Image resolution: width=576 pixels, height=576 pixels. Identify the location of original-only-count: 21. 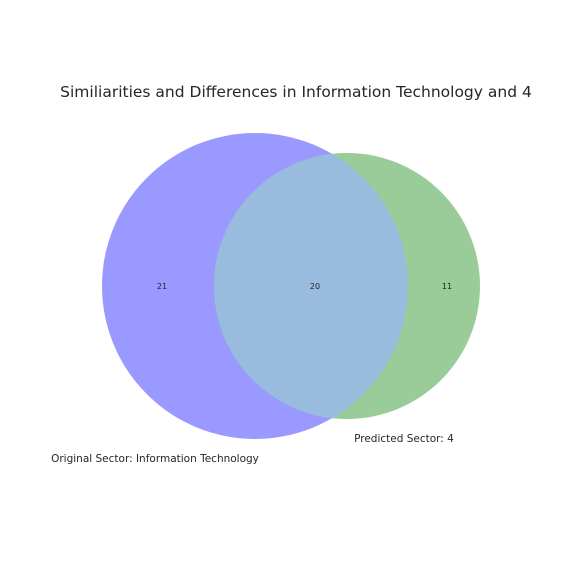
(162, 286).